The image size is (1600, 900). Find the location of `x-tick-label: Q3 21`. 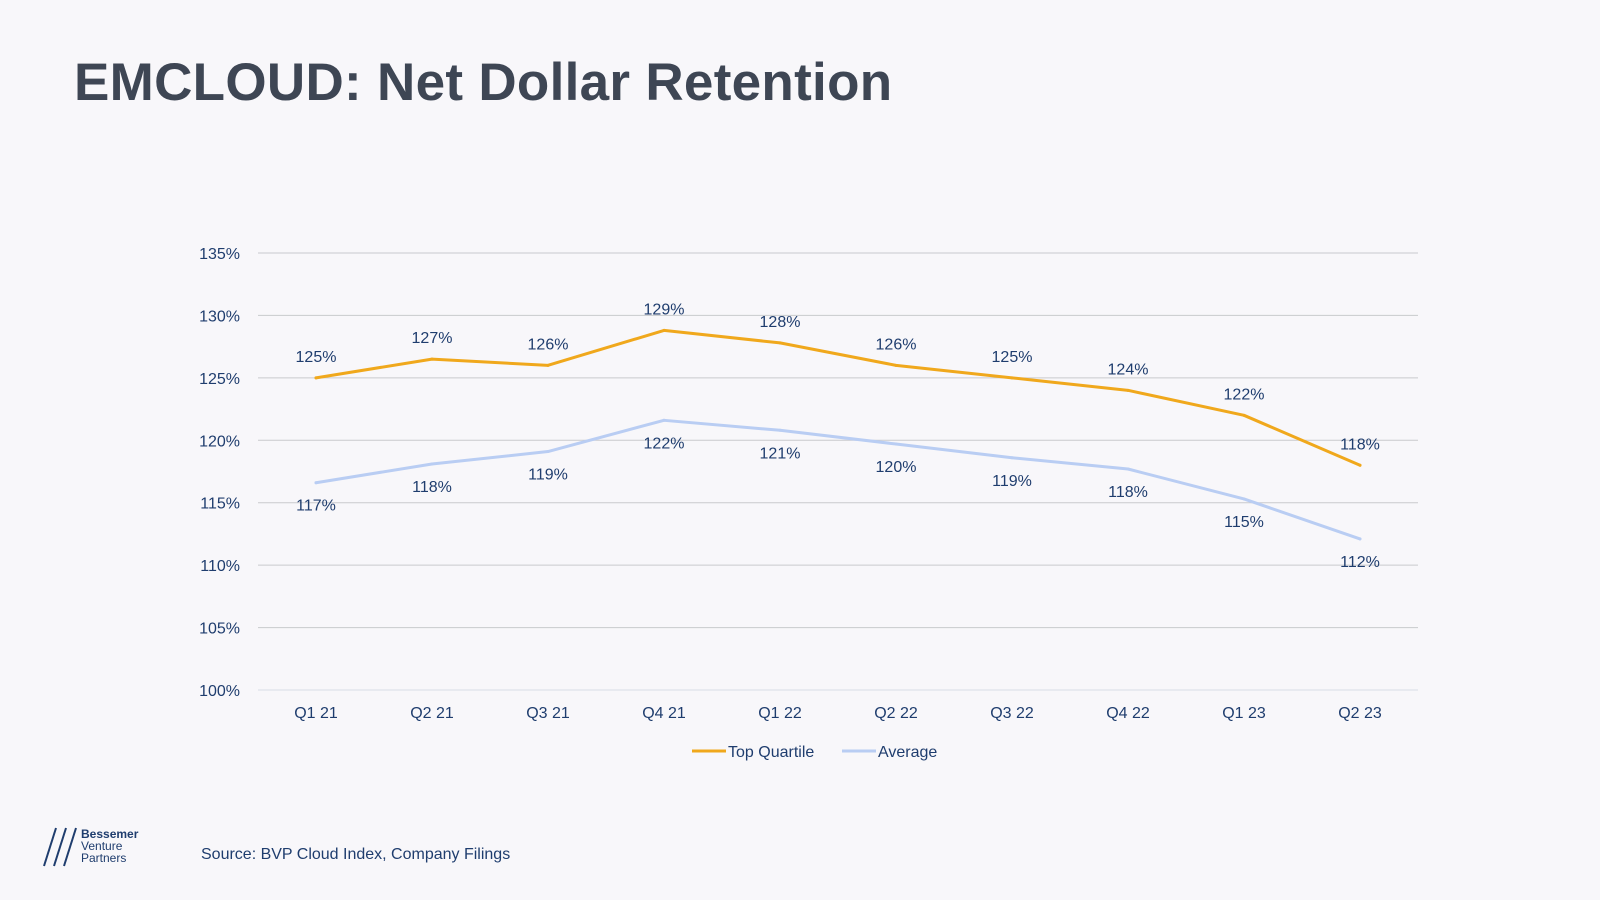

x-tick-label: Q3 21 is located at coordinates (548, 713).